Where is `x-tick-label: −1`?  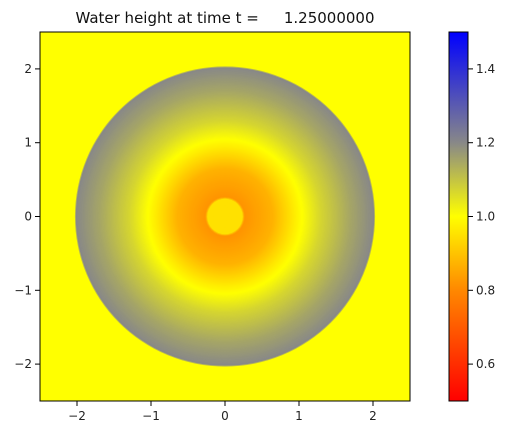 x-tick-label: −1 is located at coordinates (151, 416).